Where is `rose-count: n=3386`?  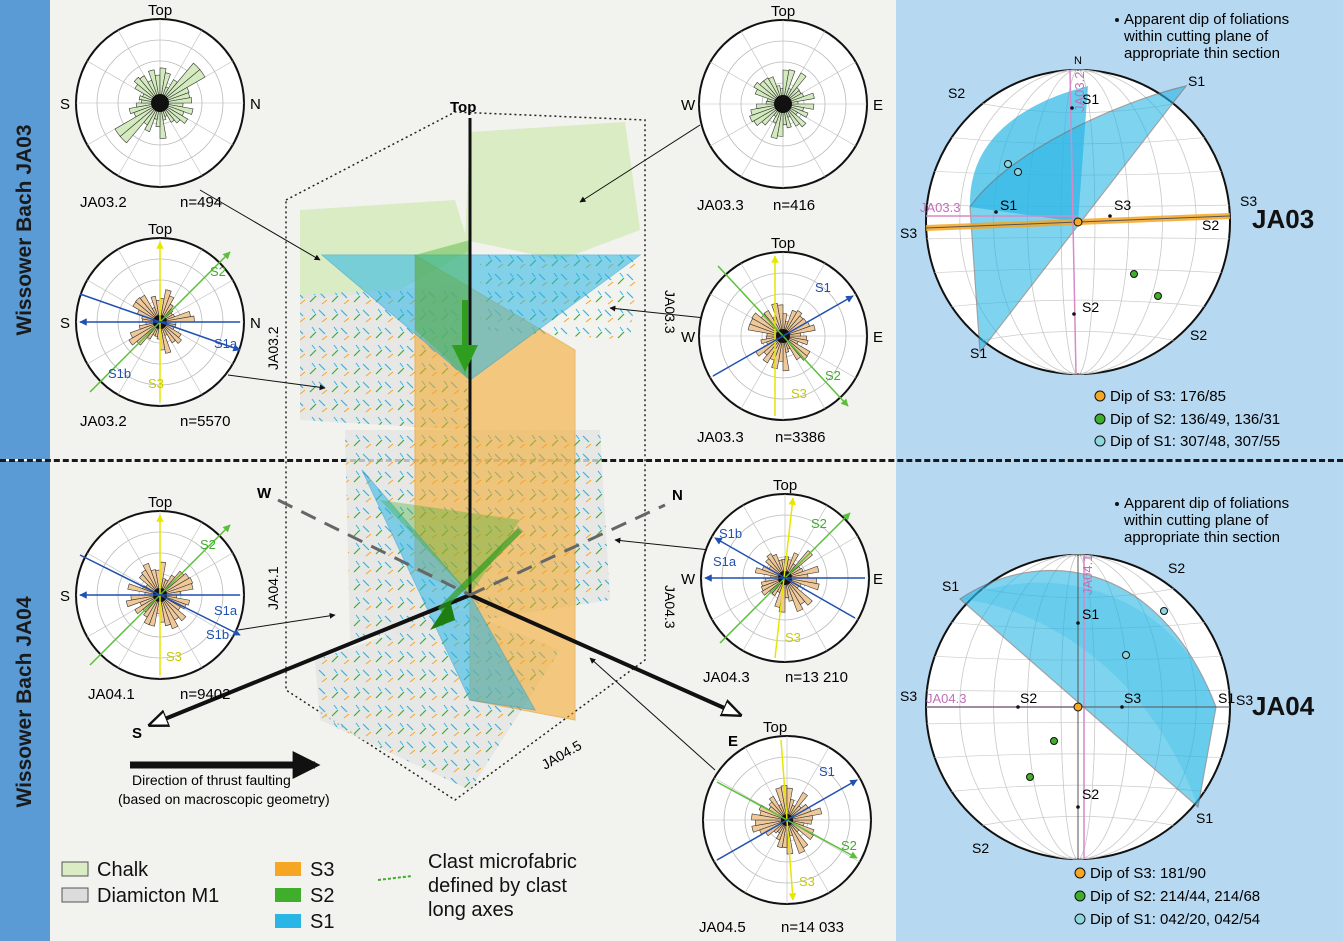
rose-count: n=3386 is located at coordinates (800, 437).